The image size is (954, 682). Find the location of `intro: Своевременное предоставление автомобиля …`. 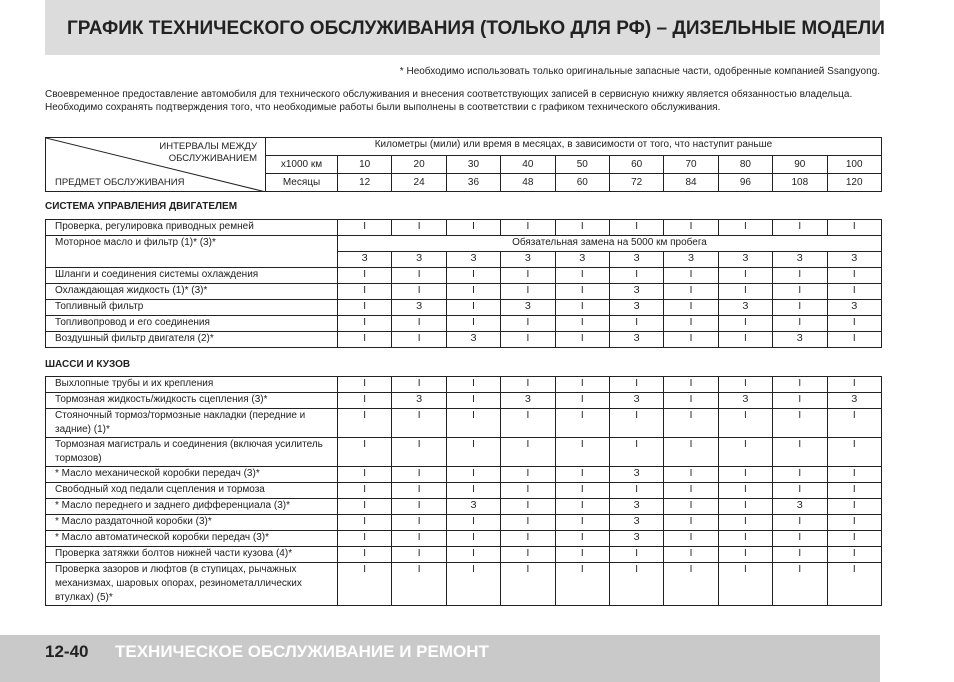

intro: Своевременное предоставление автомобиля … is located at coordinates (449, 101).